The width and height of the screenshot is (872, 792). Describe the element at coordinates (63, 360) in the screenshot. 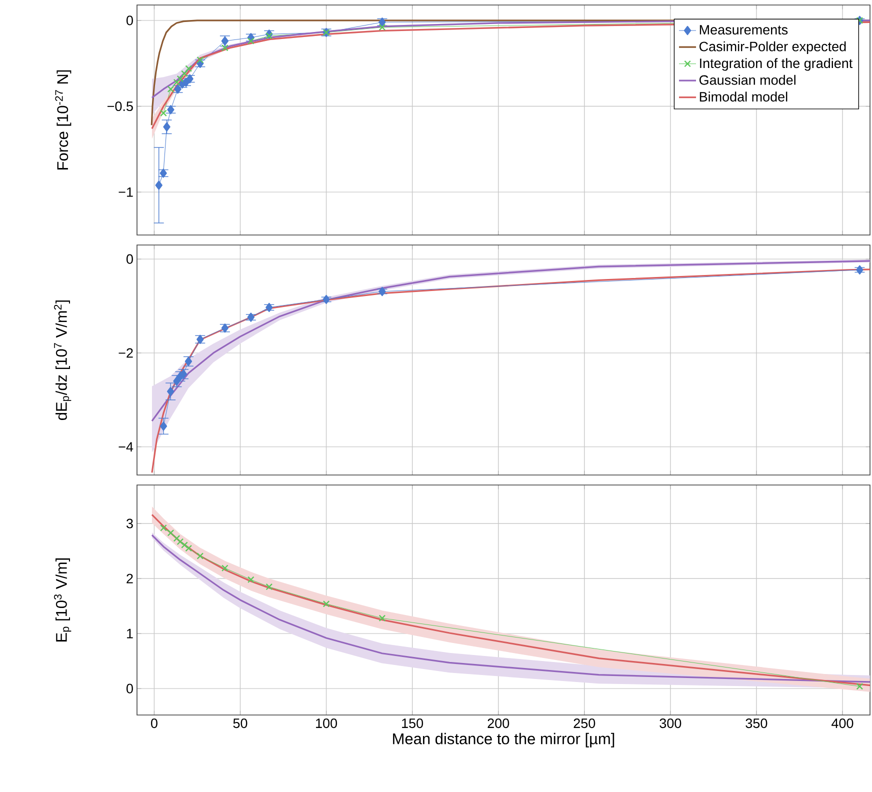

I see `y-axis-title: dE$_{p}$/dz [10$^{7}$ V/m$^{2}$]` at that location.